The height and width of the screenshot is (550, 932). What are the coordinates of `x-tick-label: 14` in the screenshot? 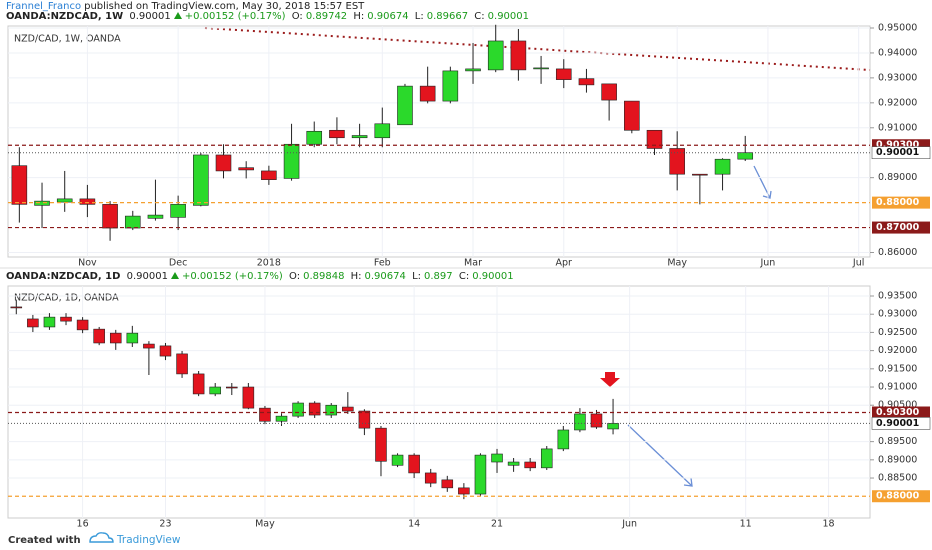 It's located at (414, 524).